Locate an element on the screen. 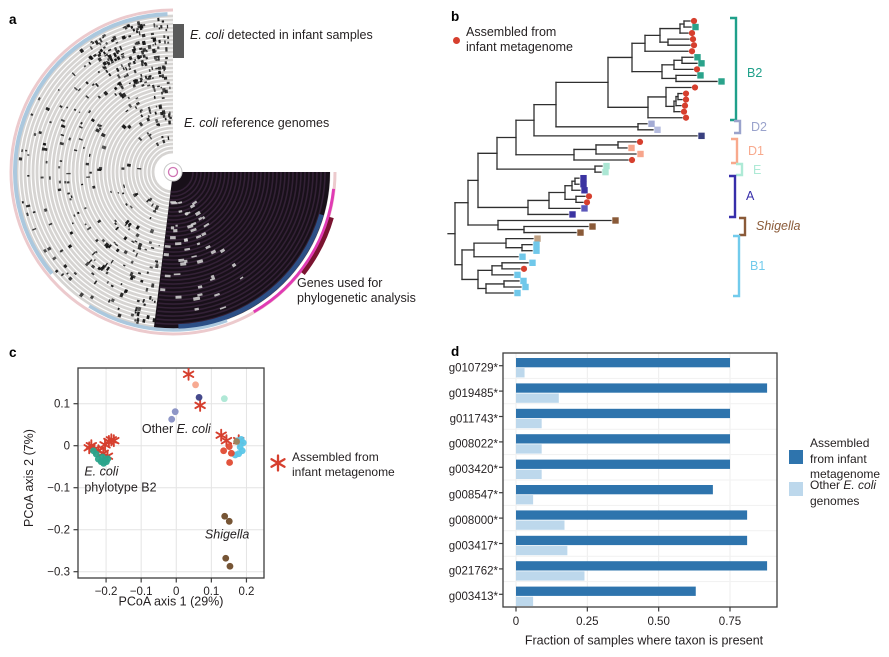  bar-other-g003417* is located at coordinates (542, 550).